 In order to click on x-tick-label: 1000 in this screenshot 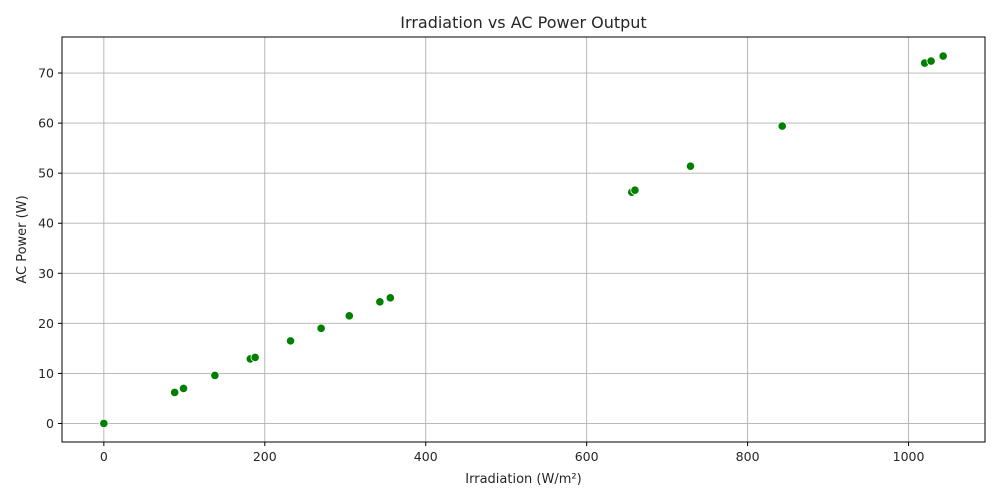, I will do `click(909, 456)`.